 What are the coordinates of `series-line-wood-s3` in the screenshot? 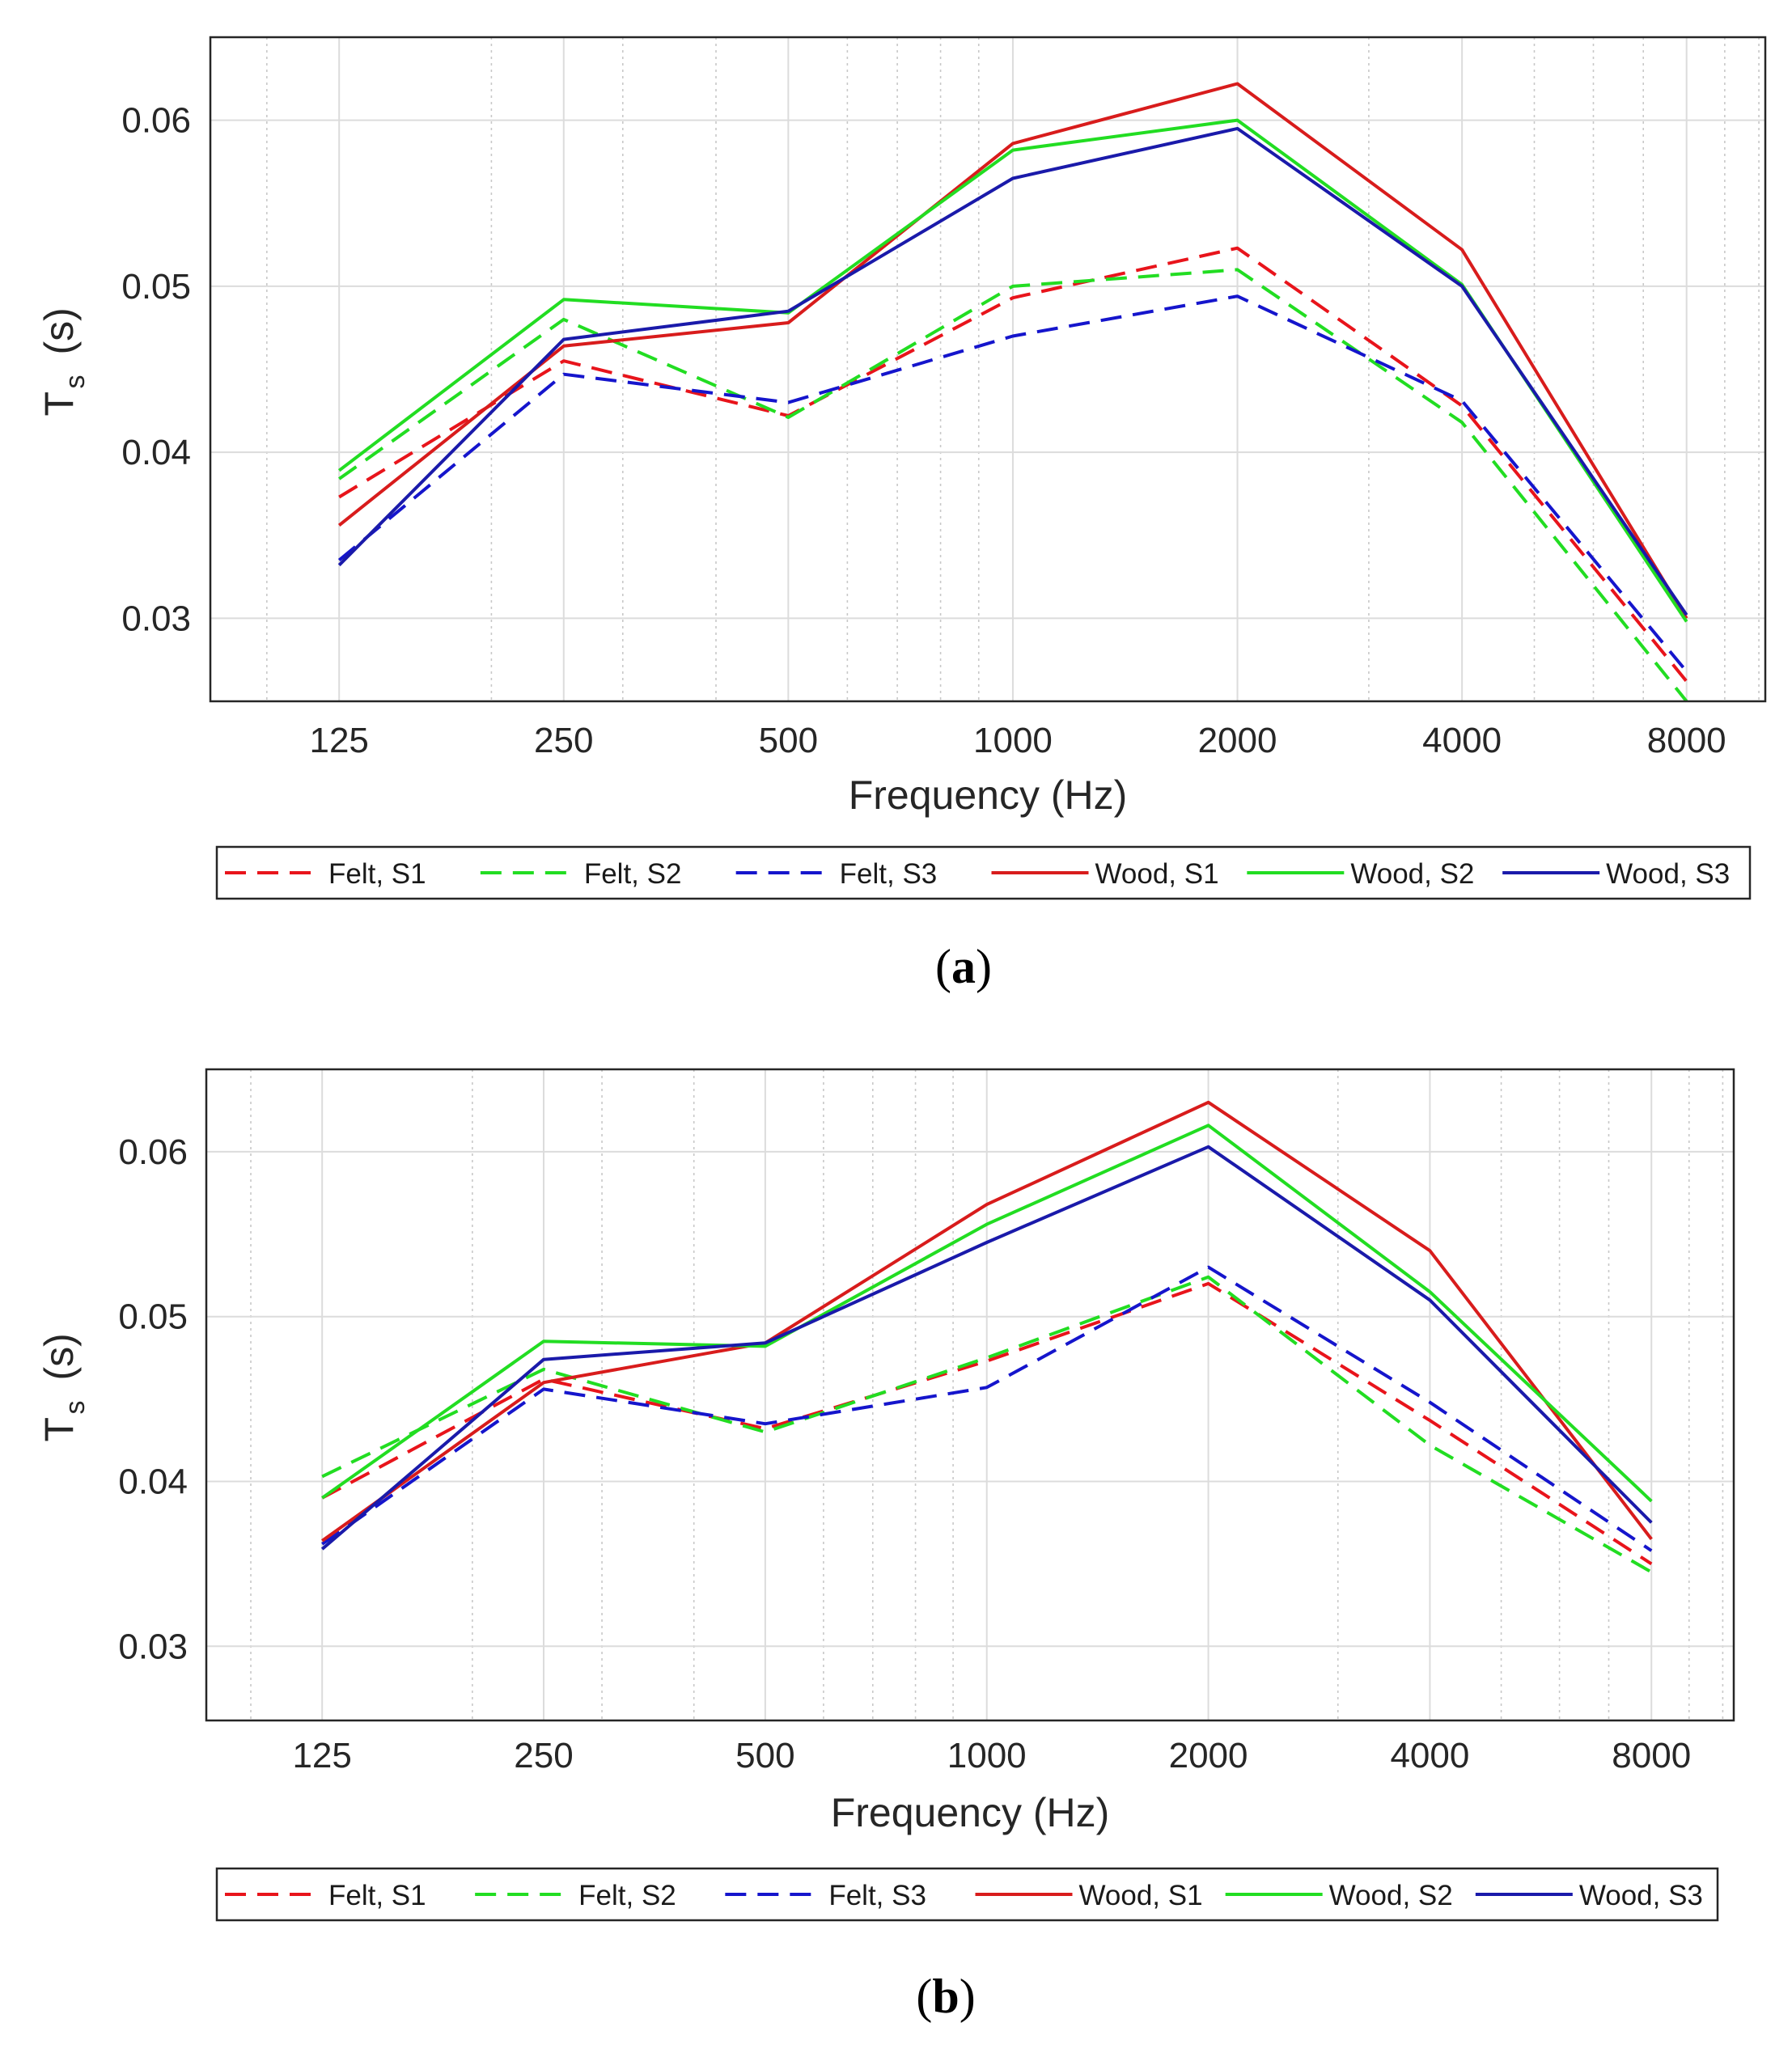 It's located at (987, 1348).